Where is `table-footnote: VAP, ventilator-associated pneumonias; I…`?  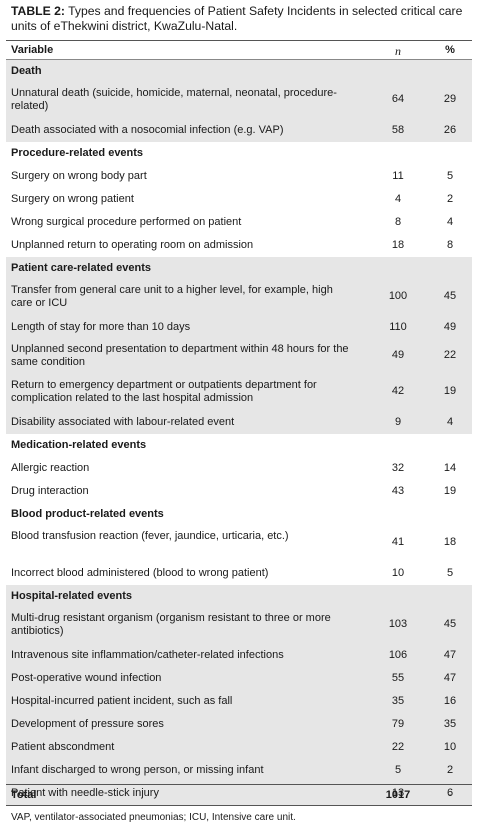 table-footnote: VAP, ventilator-associated pneumonias; I… is located at coordinates (153, 817).